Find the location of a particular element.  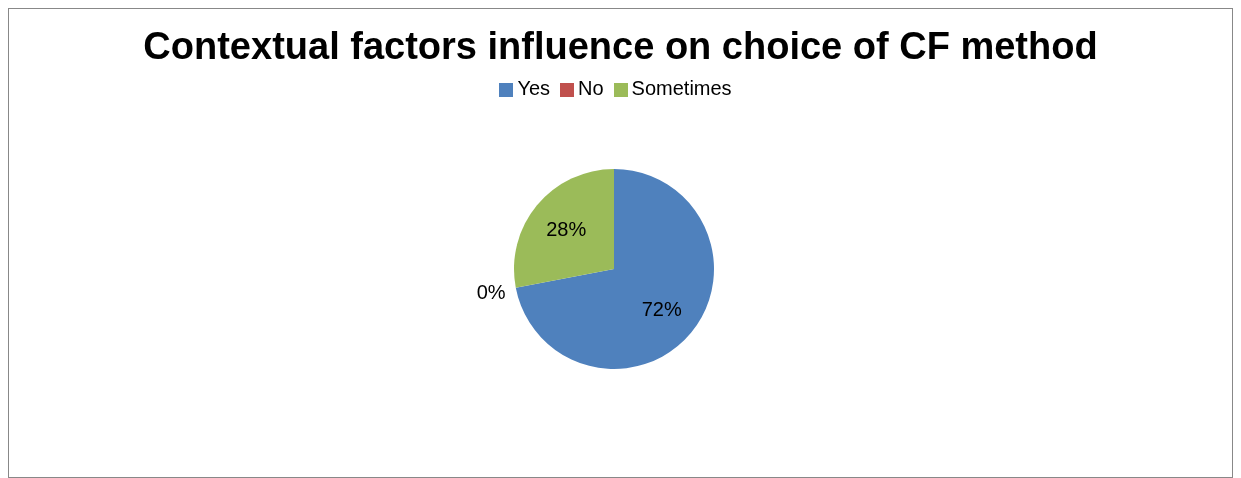

text: 0% is located at coordinates (491, 292).